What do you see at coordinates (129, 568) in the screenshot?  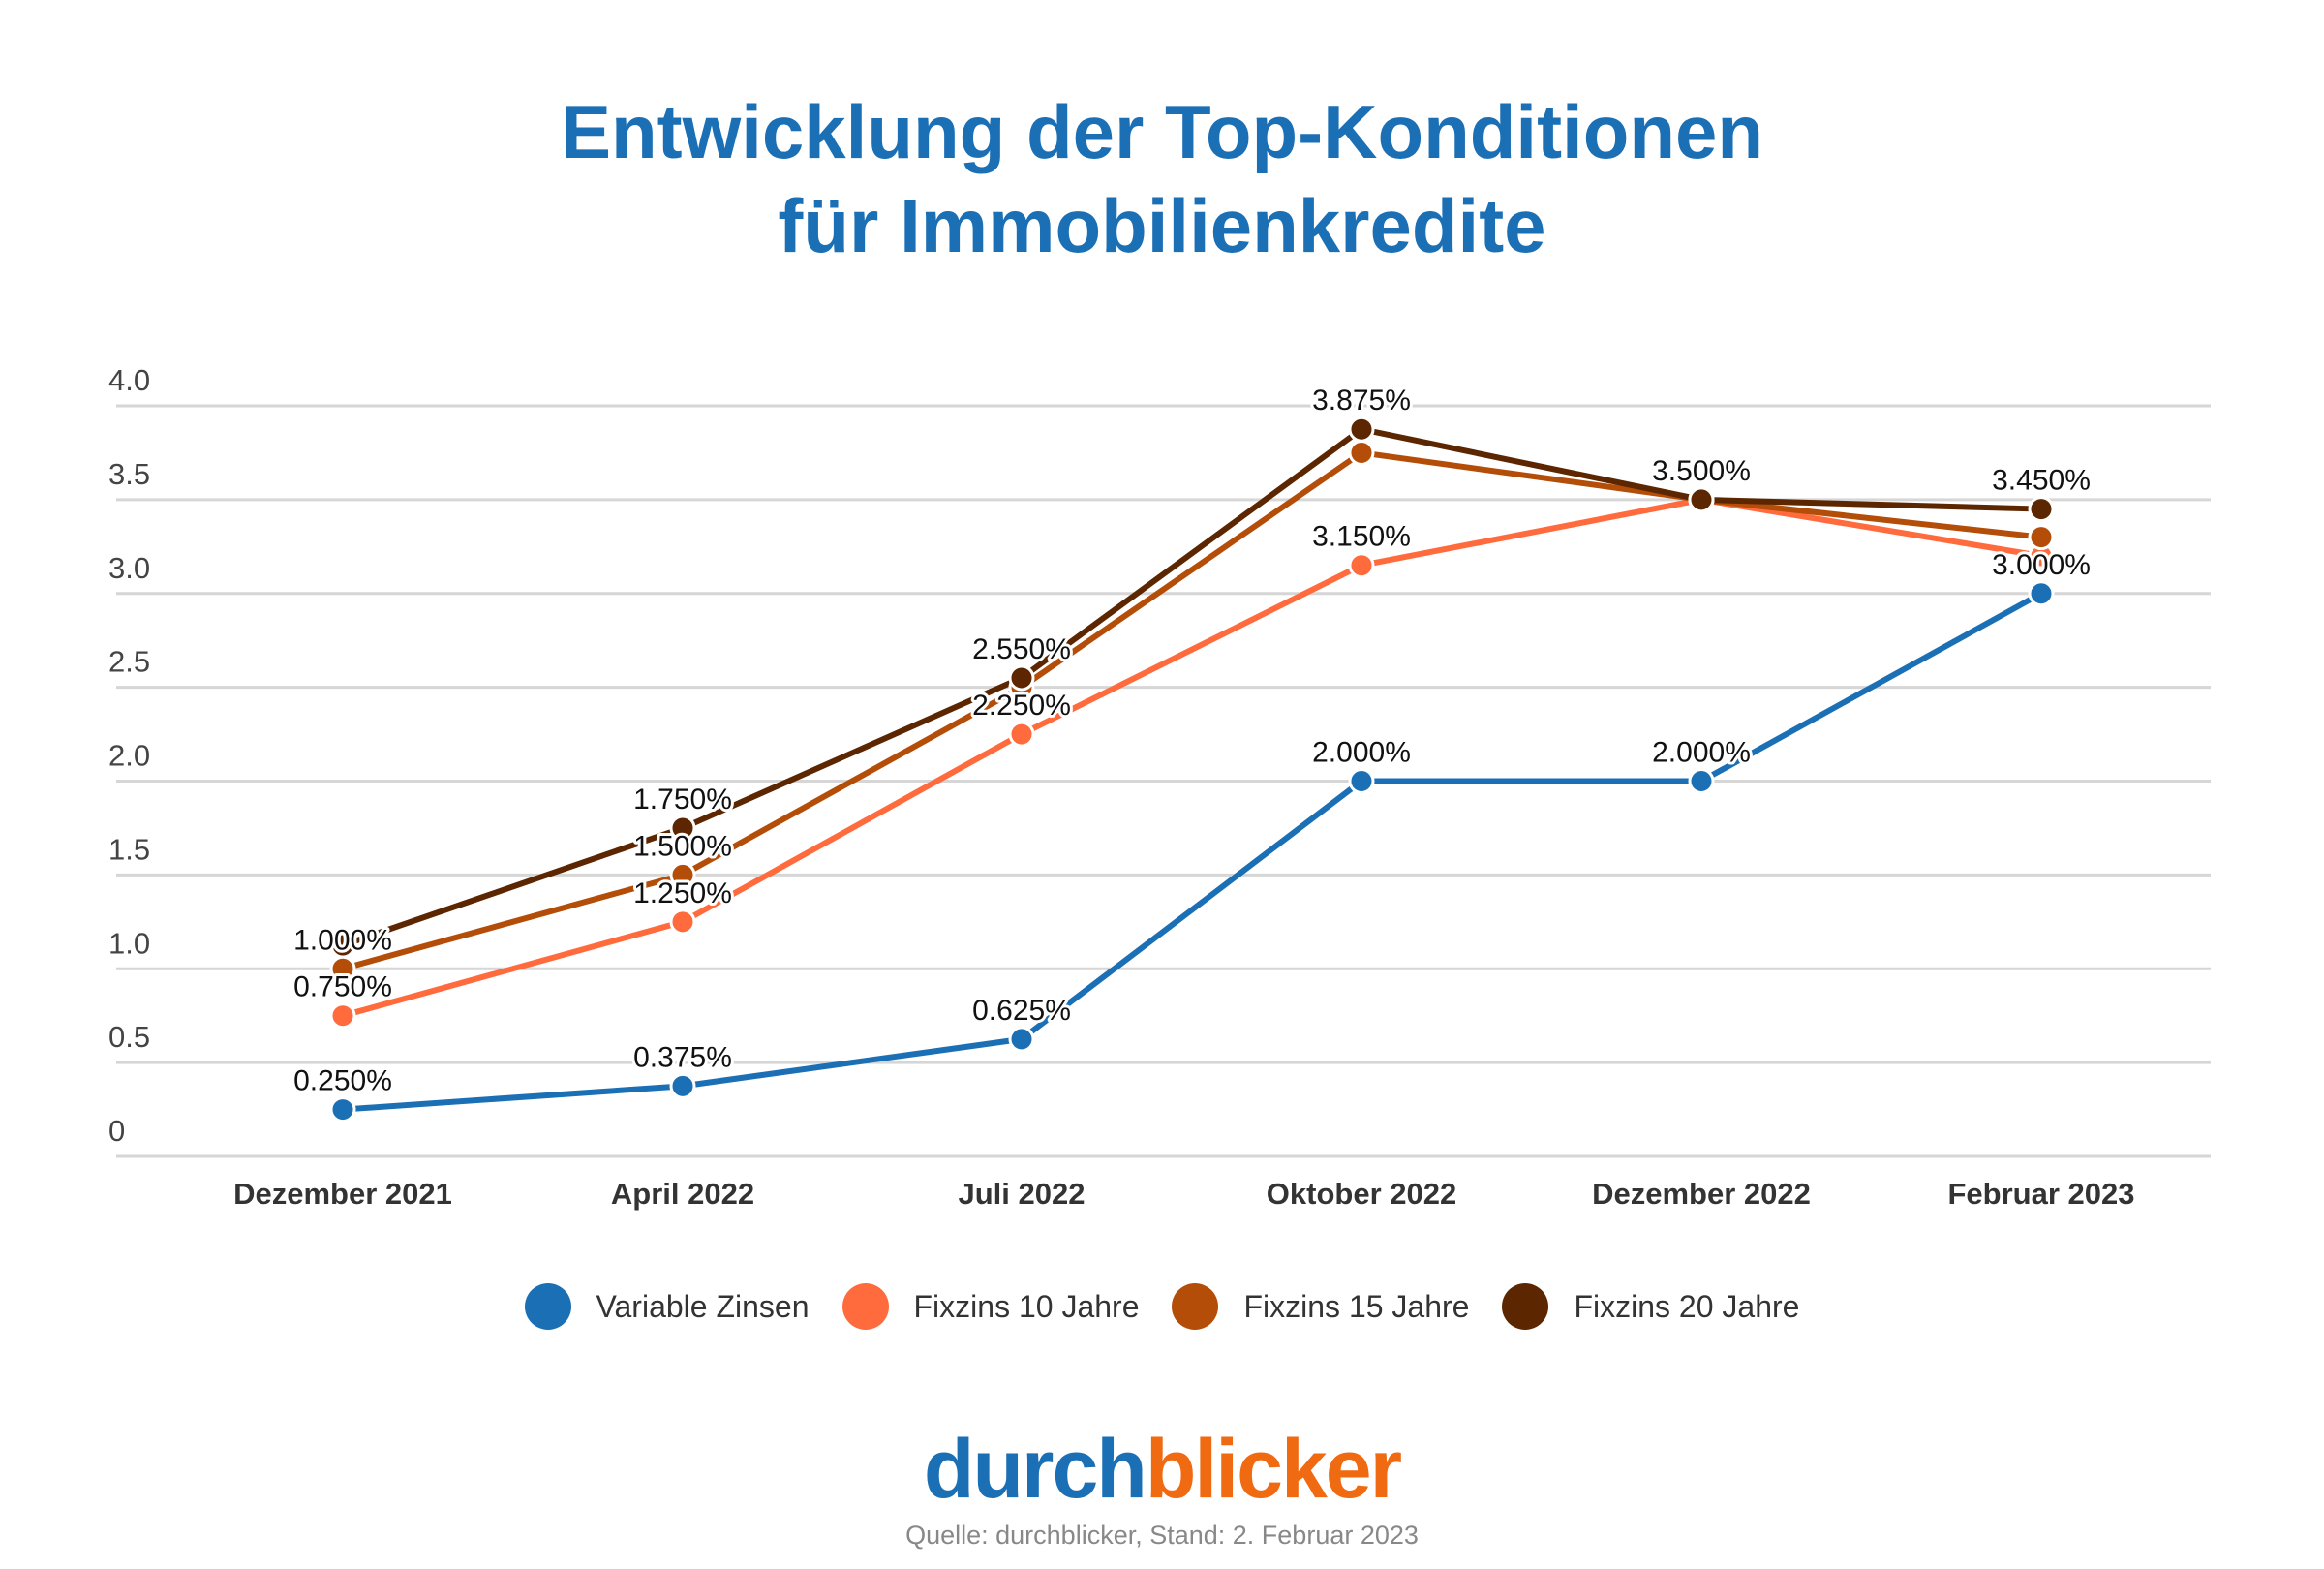 I see `y-tick-label: 3.0` at bounding box center [129, 568].